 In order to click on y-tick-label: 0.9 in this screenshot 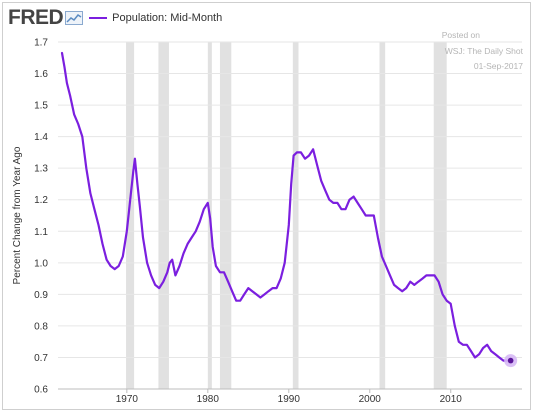, I will do `click(41, 295)`.